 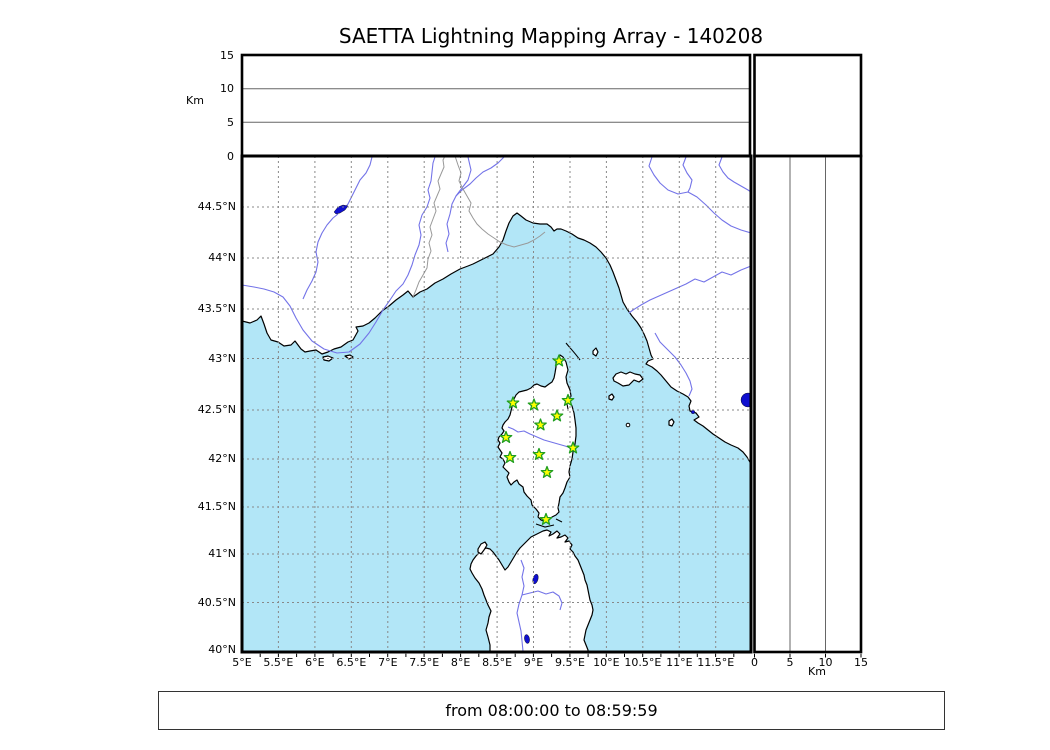 What do you see at coordinates (745, 400) in the screenshot?
I see `lake-bolsena` at bounding box center [745, 400].